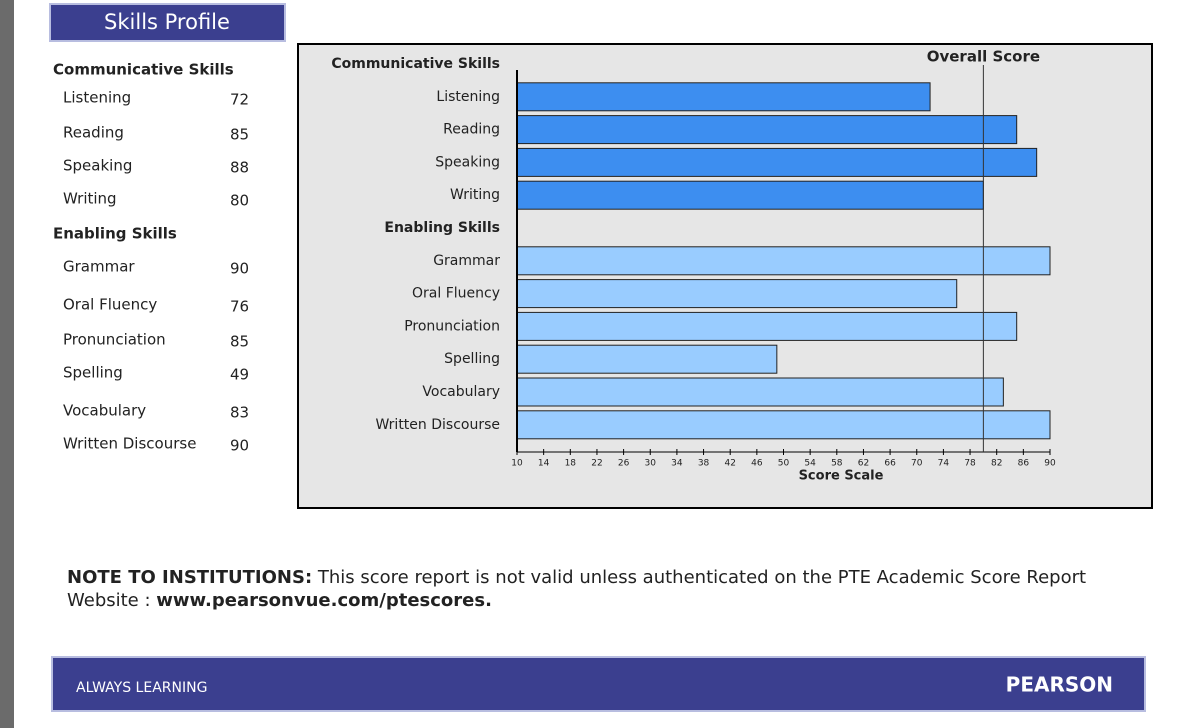 Image resolution: width=1187 pixels, height=728 pixels. Describe the element at coordinates (415, 64) in the screenshot. I see `group-label: Communicative Skills` at that location.